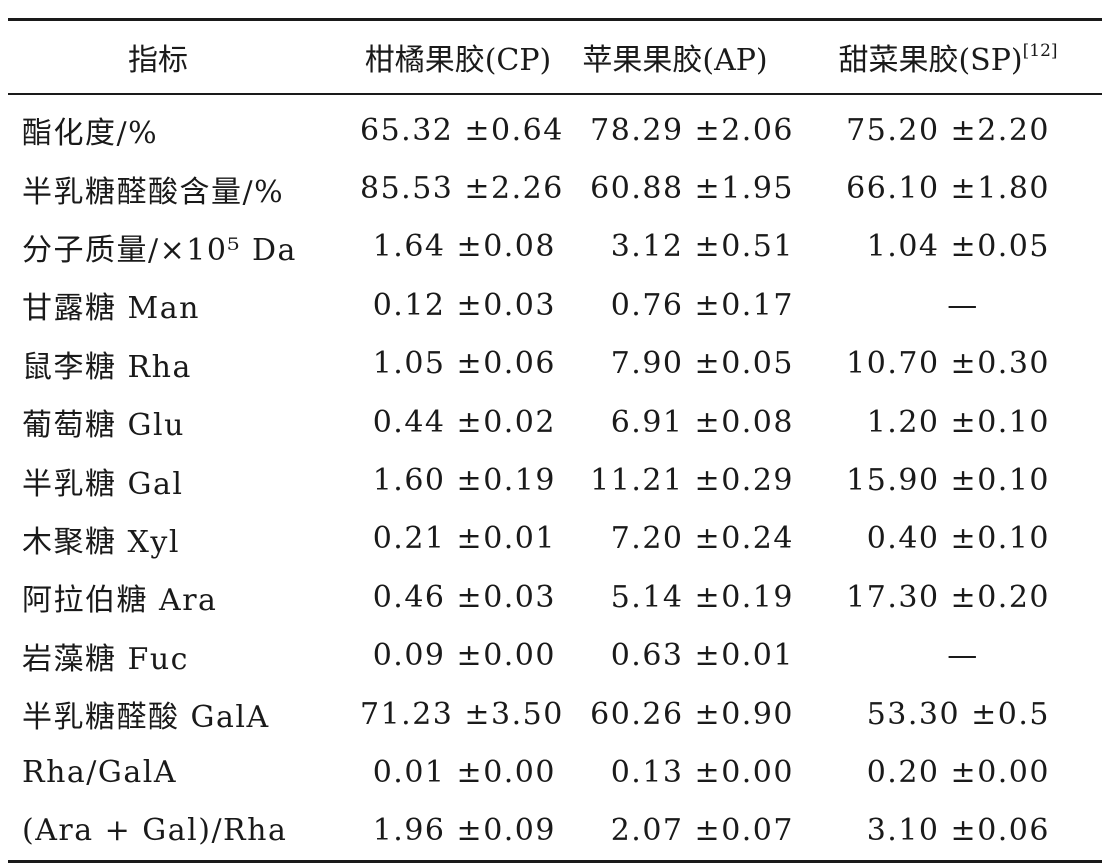  What do you see at coordinates (702, 831) in the screenshot?
I see `ap-value-cell: 2.07 ±0.07` at bounding box center [702, 831].